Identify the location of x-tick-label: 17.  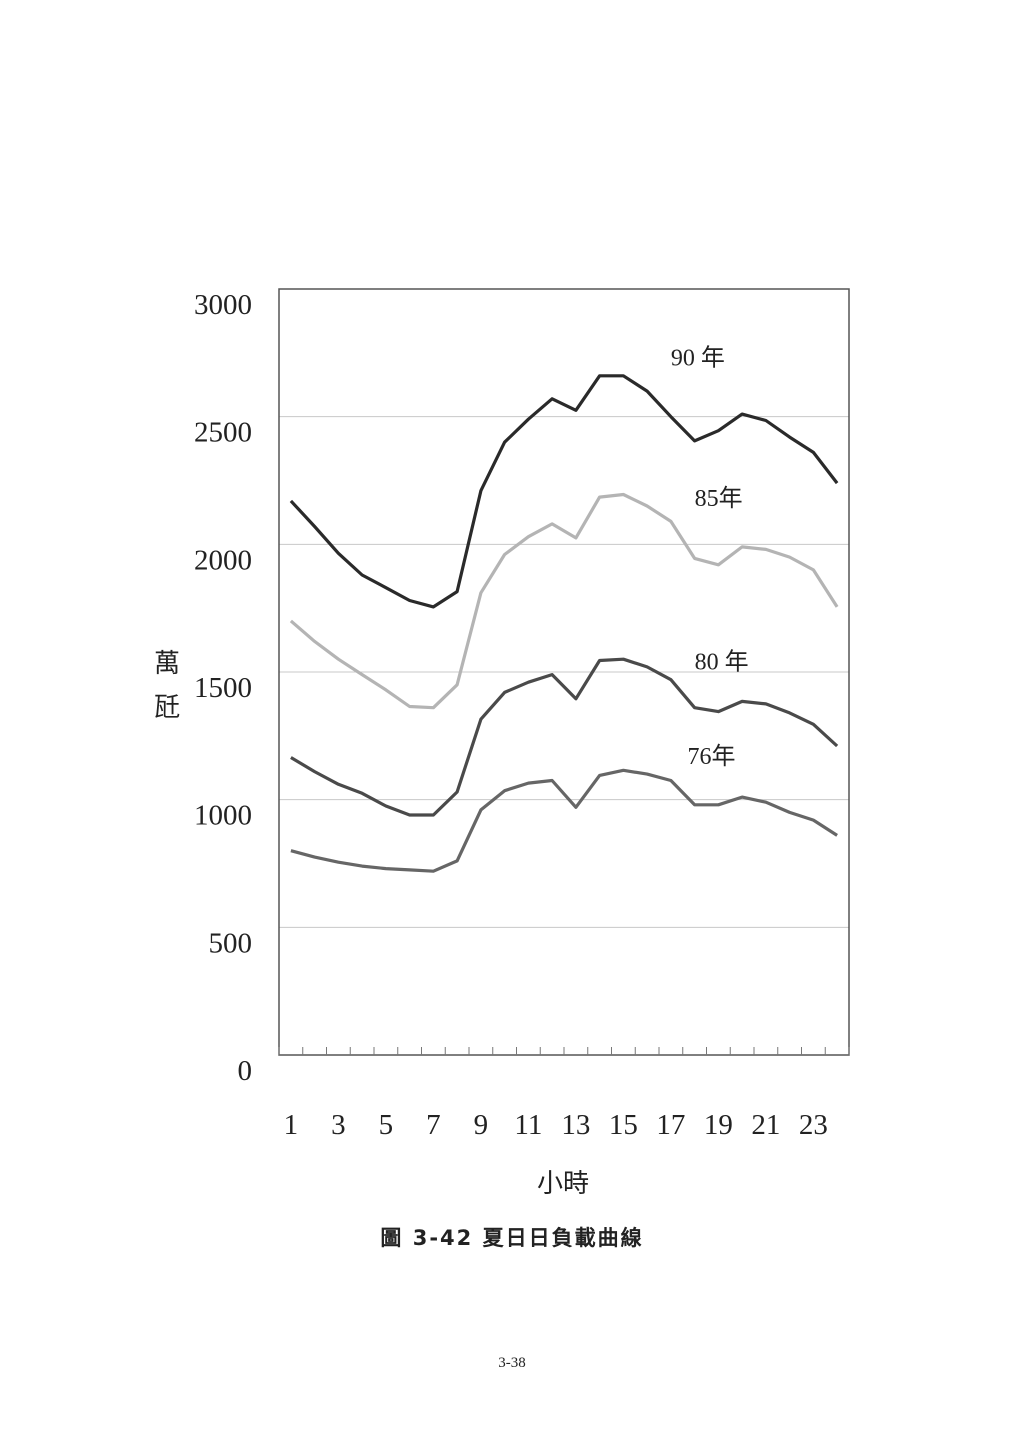
(670, 1125).